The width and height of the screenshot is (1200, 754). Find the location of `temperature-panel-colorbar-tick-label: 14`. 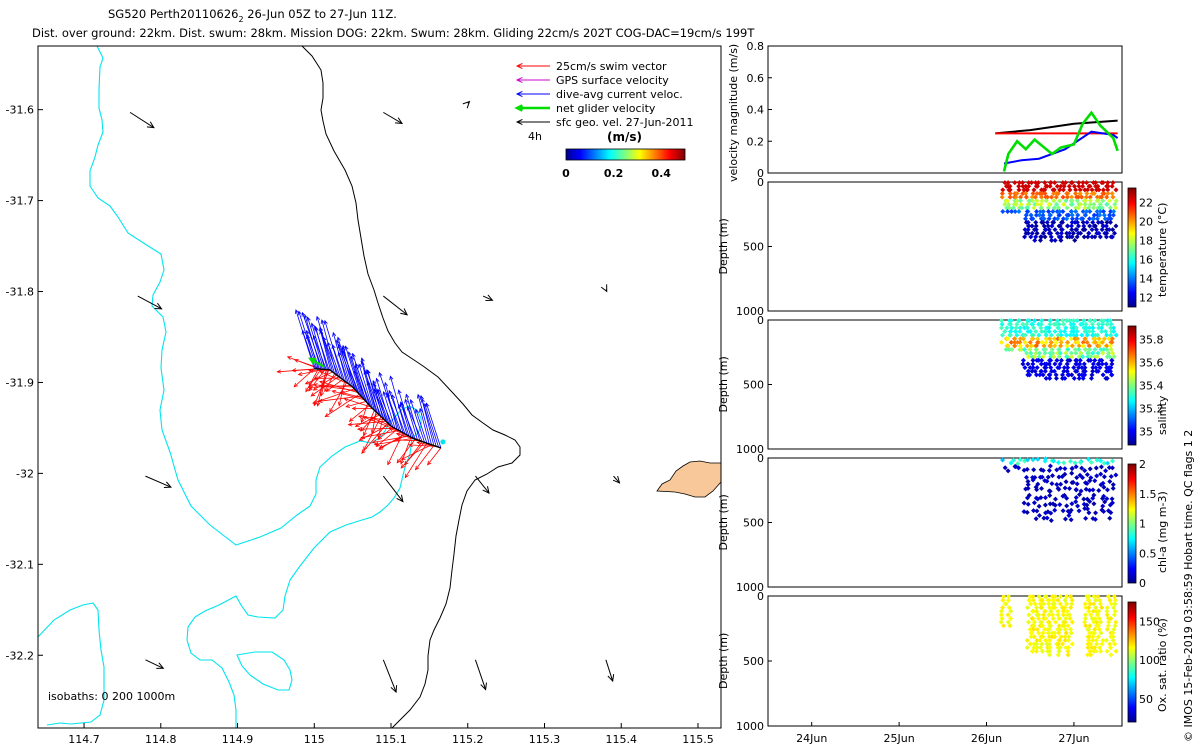

temperature-panel-colorbar-tick-label: 14 is located at coordinates (1146, 278).